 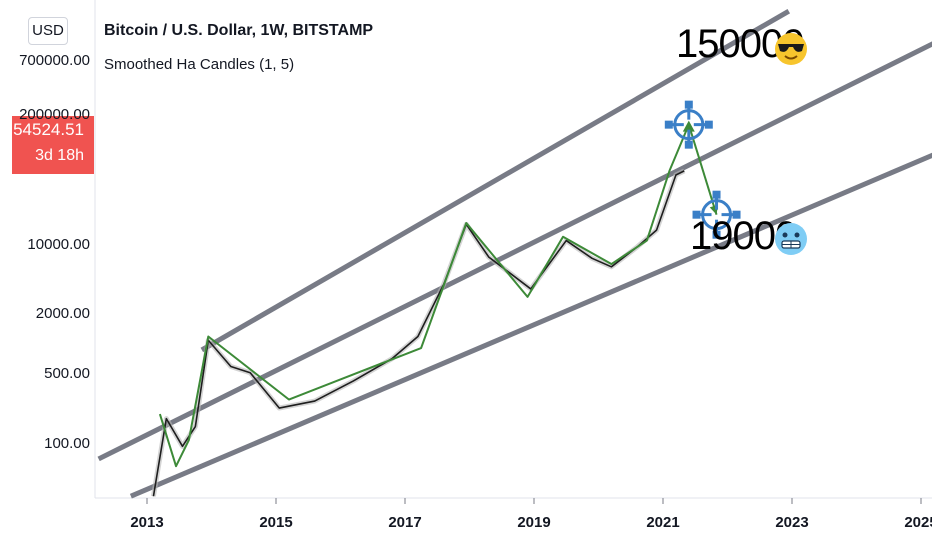 What do you see at coordinates (67, 444) in the screenshot?
I see `price-axis-tick-label: 100.00` at bounding box center [67, 444].